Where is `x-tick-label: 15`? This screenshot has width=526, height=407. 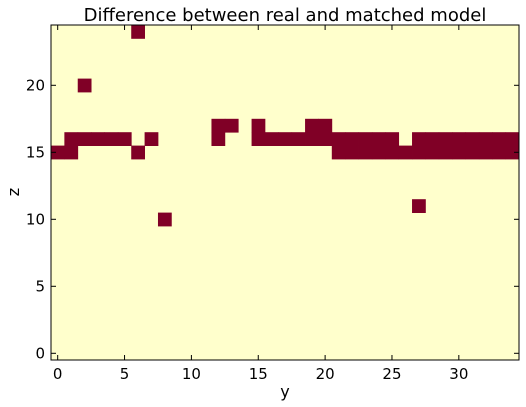
x-tick-label: 15 is located at coordinates (258, 374).